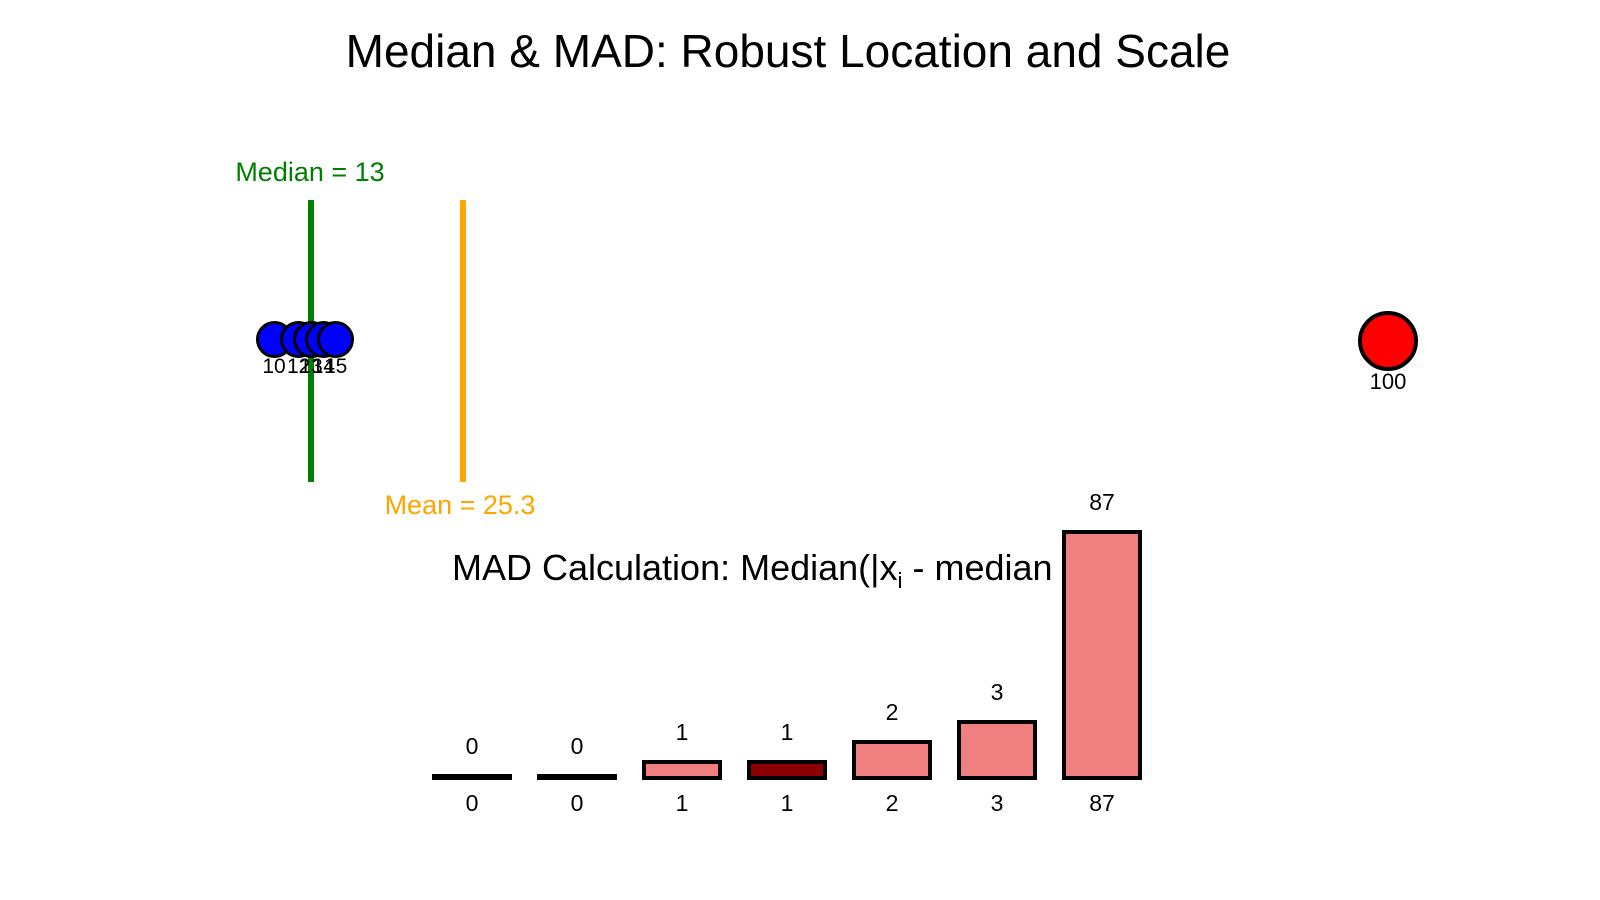  I want to click on dot-value-label: 14, so click(323, 366).